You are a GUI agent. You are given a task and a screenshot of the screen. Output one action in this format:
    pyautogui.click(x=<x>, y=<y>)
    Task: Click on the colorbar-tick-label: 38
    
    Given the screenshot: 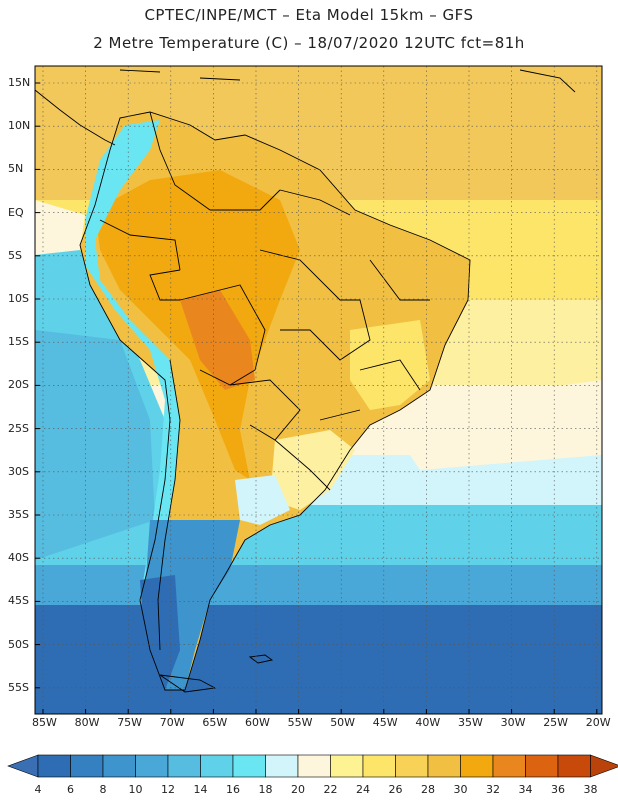 What is the action you would take?
    pyautogui.click(x=590, y=789)
    